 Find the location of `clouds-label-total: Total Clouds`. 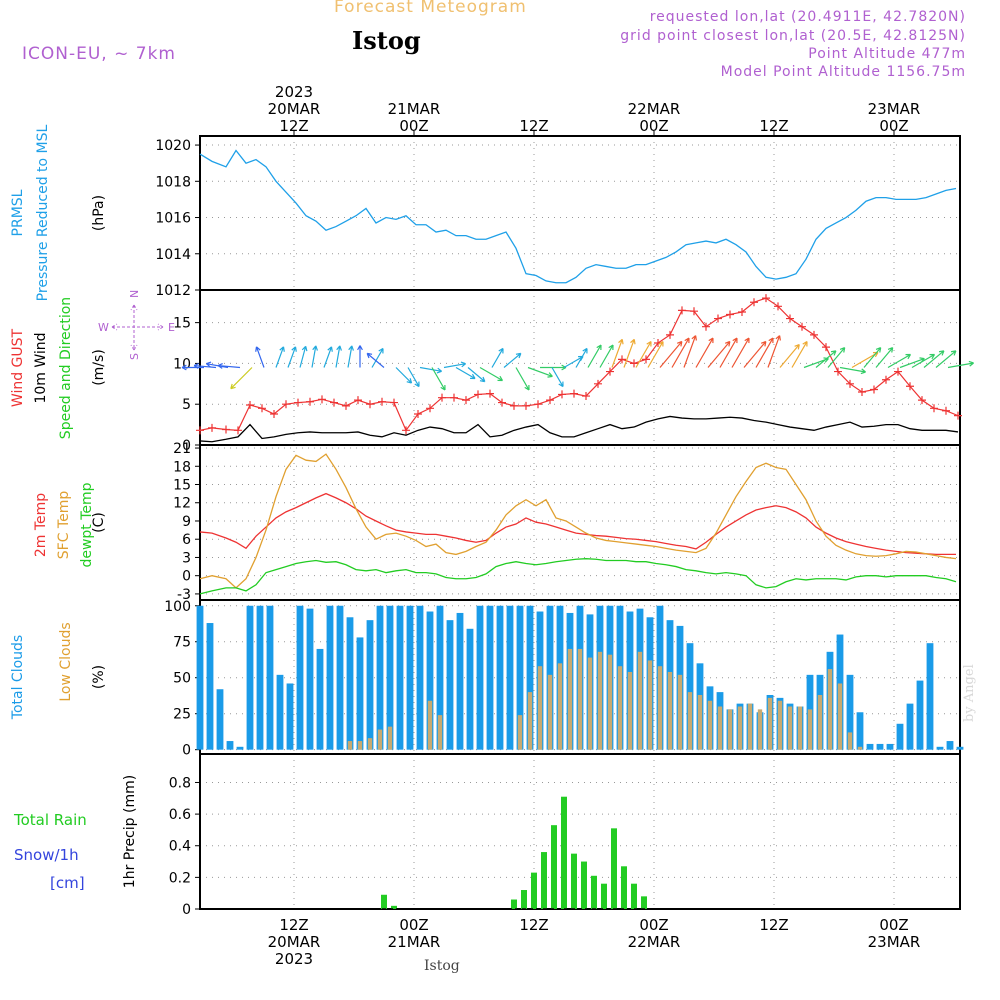

clouds-label-total: Total Clouds is located at coordinates (18, 677).